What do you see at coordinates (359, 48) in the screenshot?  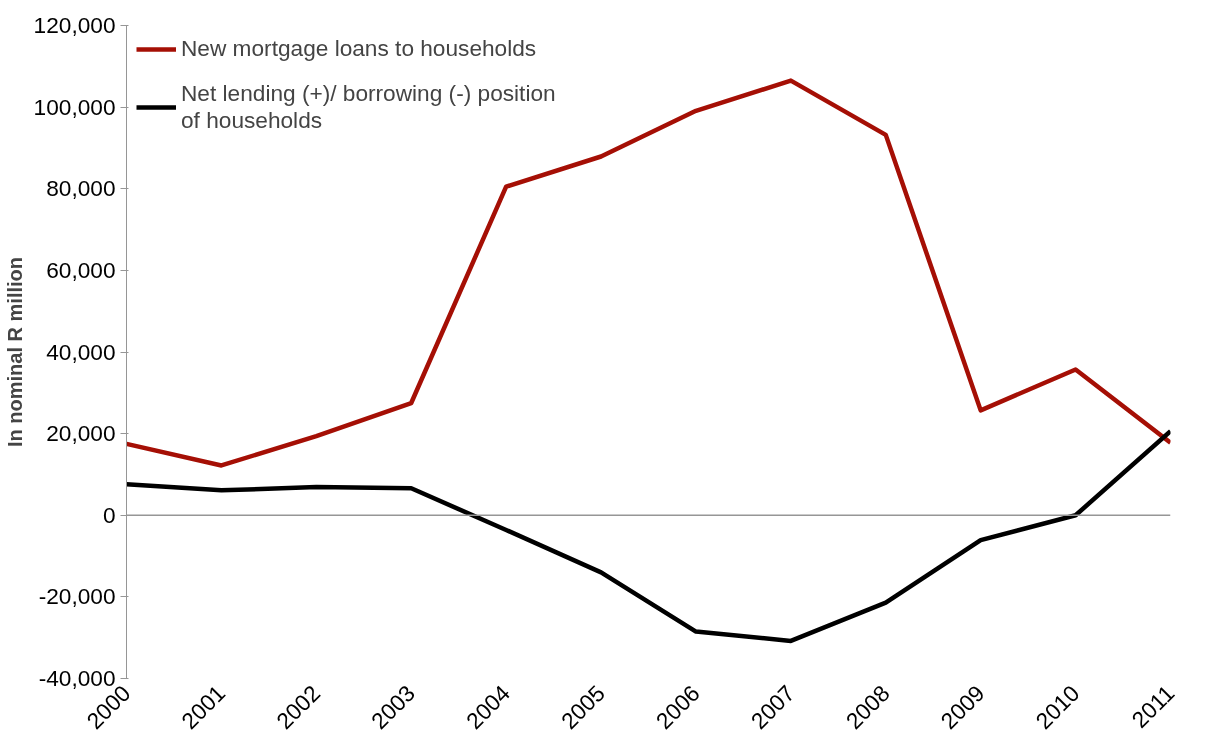 I see `legend-label: New mortgage loans to households` at bounding box center [359, 48].